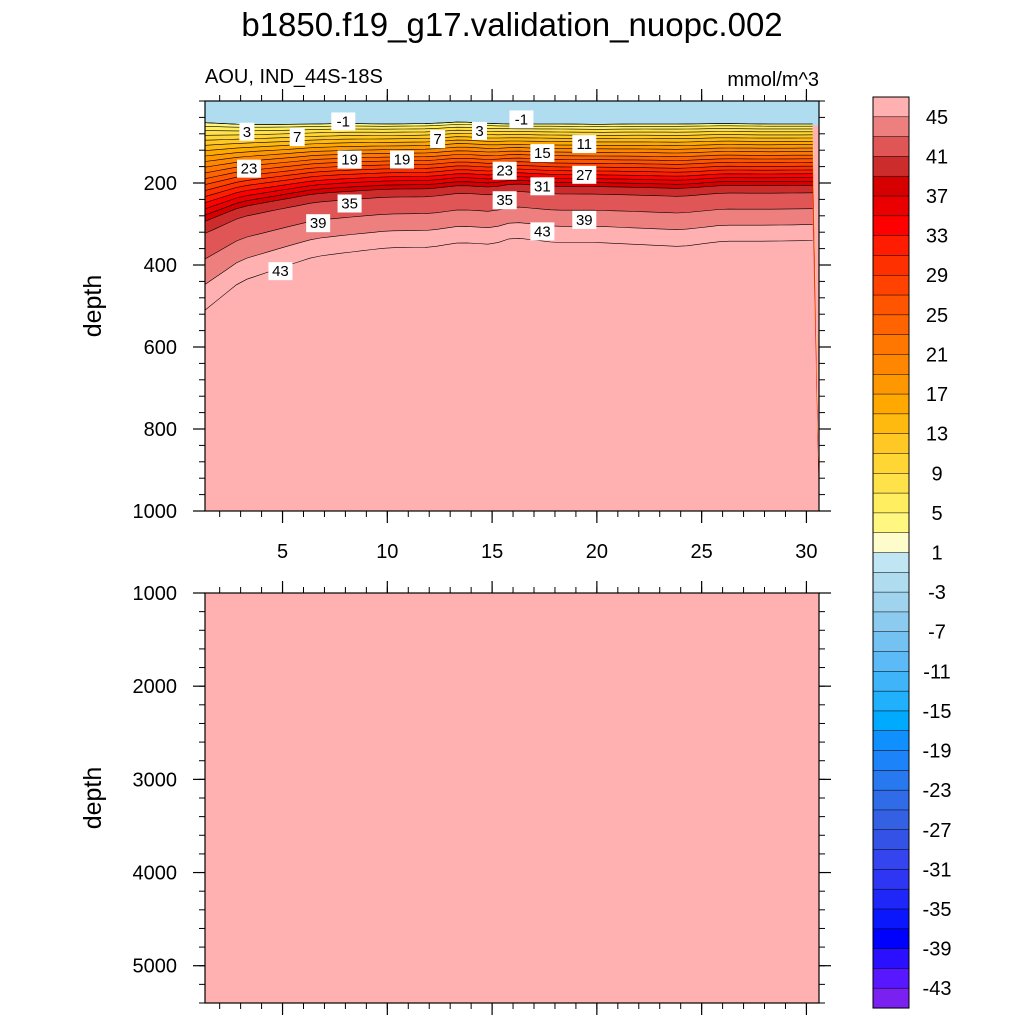  What do you see at coordinates (387, 552) in the screenshot?
I see `x-tick-label: 10` at bounding box center [387, 552].